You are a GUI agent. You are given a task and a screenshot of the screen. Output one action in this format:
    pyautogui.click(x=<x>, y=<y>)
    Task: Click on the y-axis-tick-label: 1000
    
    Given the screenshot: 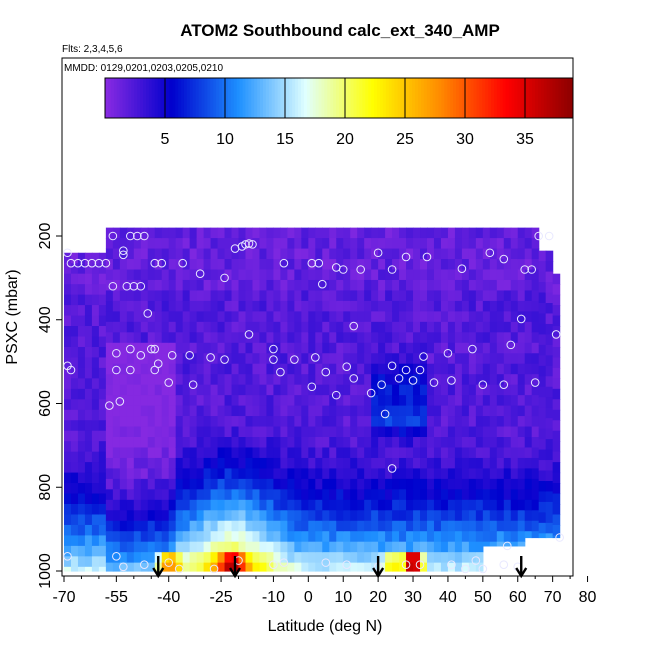 What is the action you would take?
    pyautogui.click(x=45, y=571)
    